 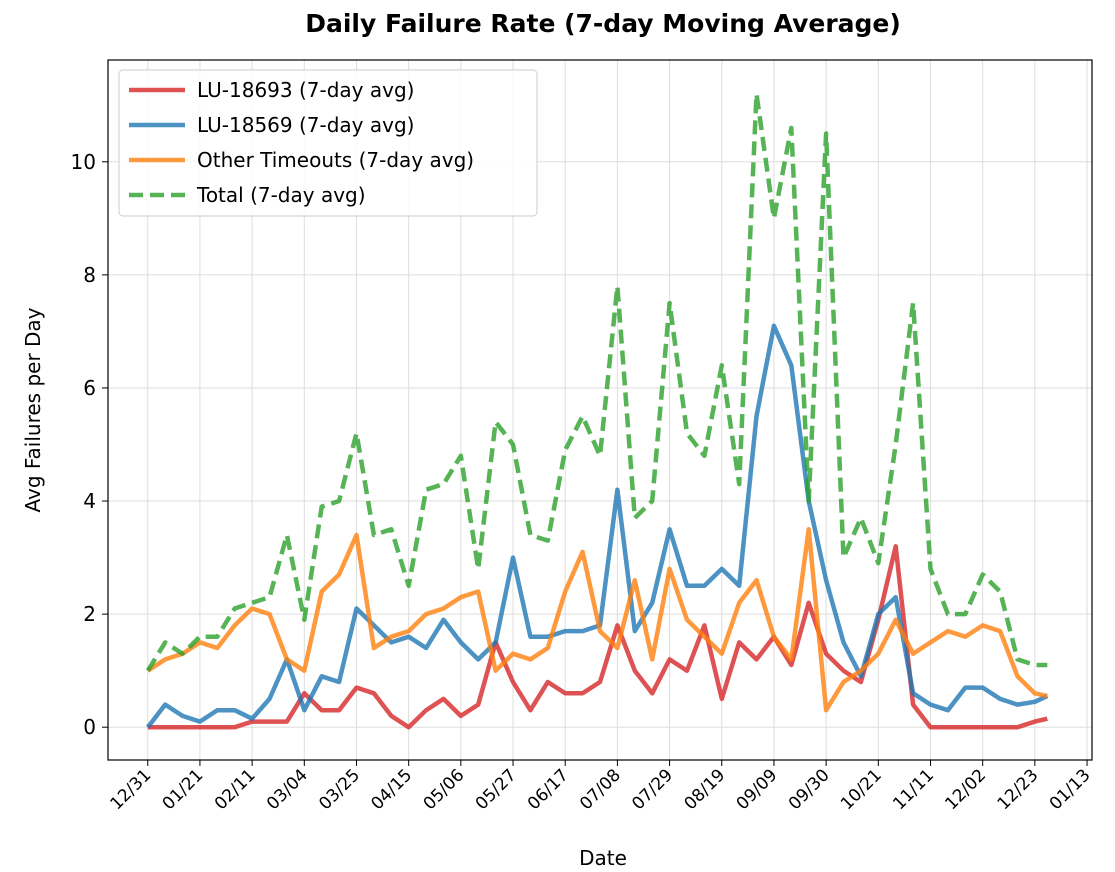 What do you see at coordinates (339, 789) in the screenshot?
I see `x-tick-label: 03/25` at bounding box center [339, 789].